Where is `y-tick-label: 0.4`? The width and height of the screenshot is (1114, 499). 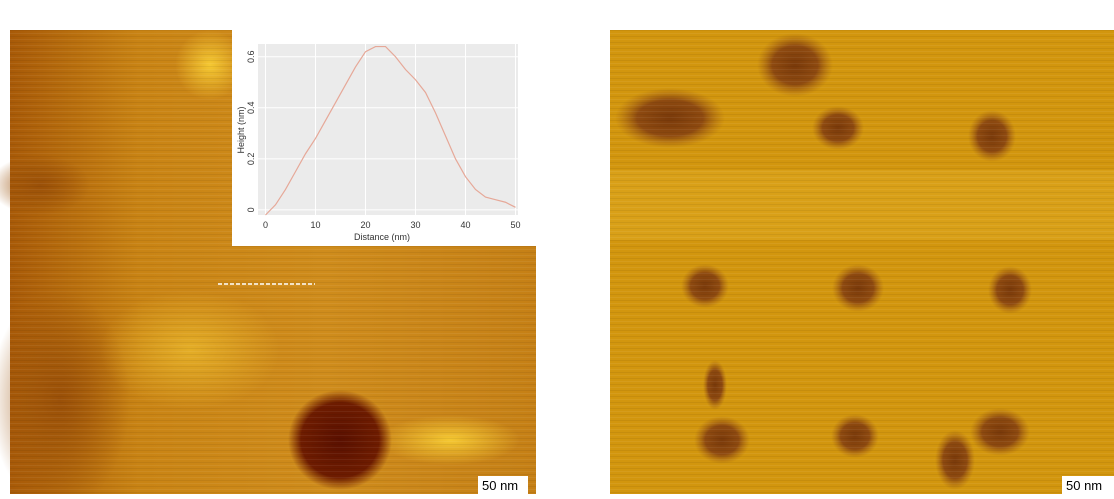 y-tick-label: 0.4 is located at coordinates (251, 108).